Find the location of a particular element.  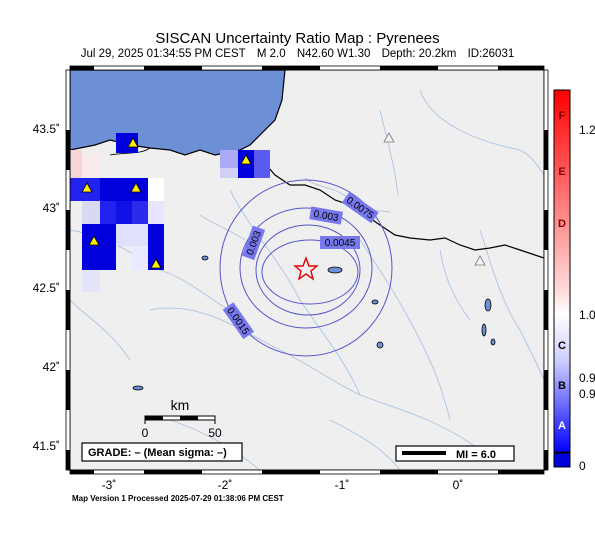

scale-unit: km is located at coordinates (180, 405).